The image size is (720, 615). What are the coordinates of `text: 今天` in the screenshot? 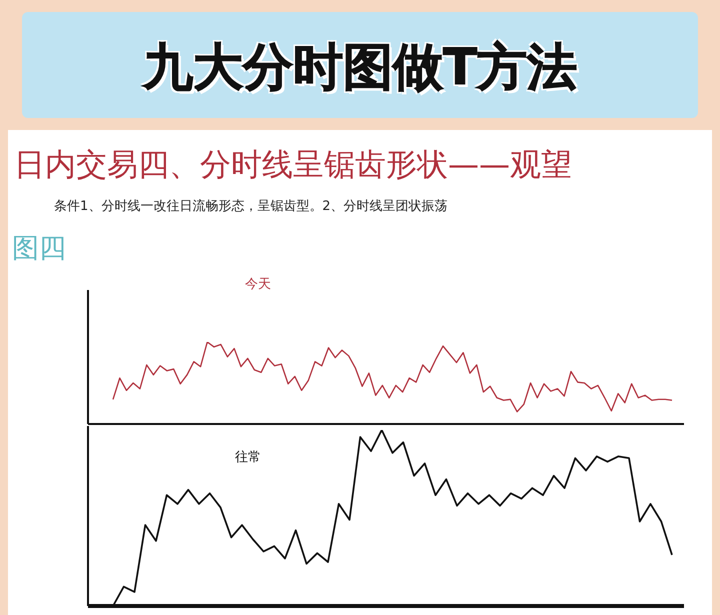 It's located at (258, 284).